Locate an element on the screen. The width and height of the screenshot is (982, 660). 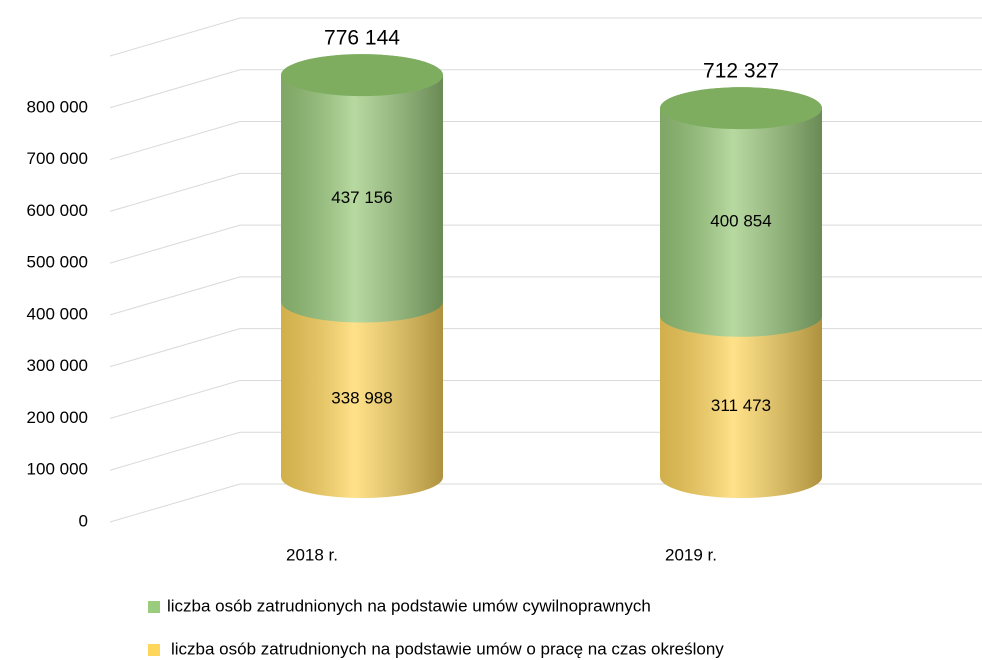
frame-line is located at coordinates (545, 37).